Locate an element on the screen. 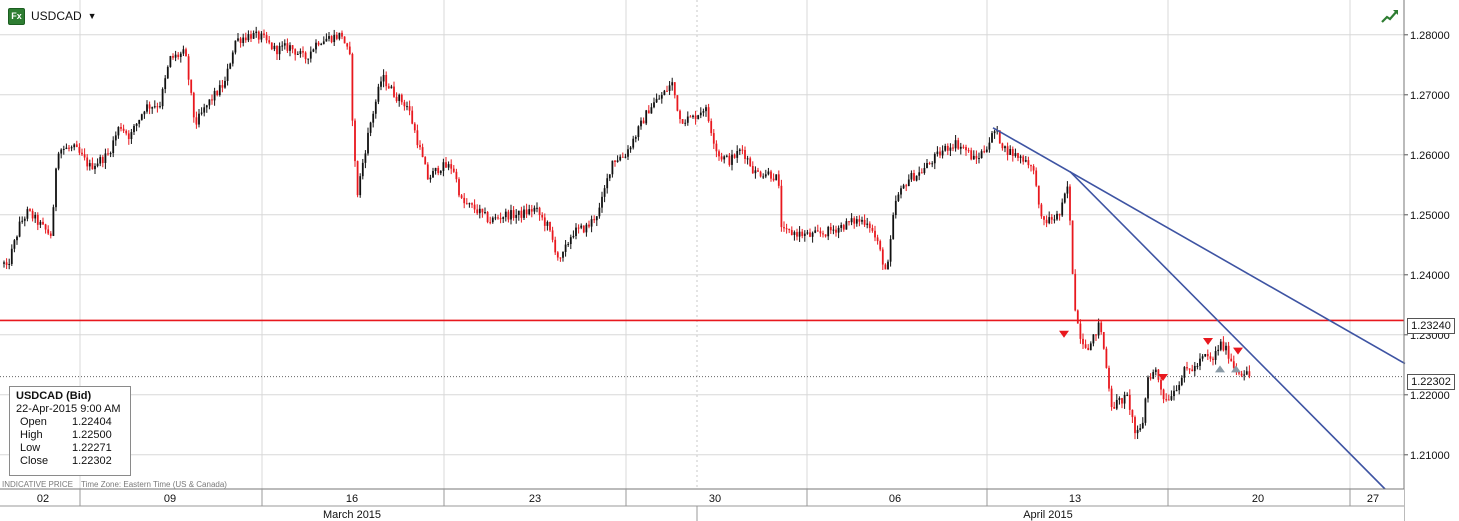 The height and width of the screenshot is (521, 1459). caret-down-icon: ▼ is located at coordinates (92, 16).